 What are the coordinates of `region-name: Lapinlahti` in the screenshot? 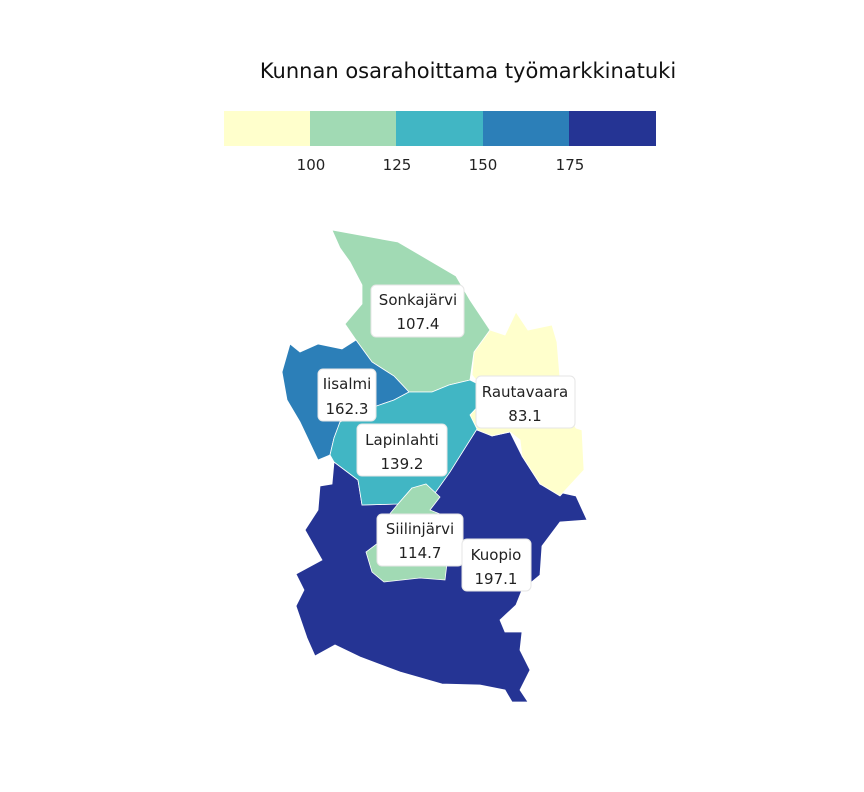 It's located at (402, 440).